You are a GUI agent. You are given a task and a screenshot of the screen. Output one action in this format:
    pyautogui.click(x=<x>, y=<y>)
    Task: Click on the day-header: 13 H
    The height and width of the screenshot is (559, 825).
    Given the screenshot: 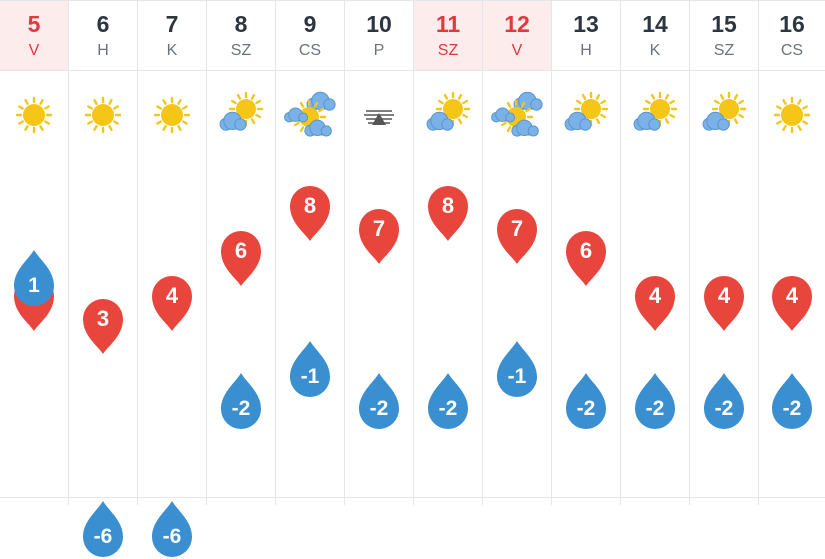 What is the action you would take?
    pyautogui.click(x=586, y=36)
    